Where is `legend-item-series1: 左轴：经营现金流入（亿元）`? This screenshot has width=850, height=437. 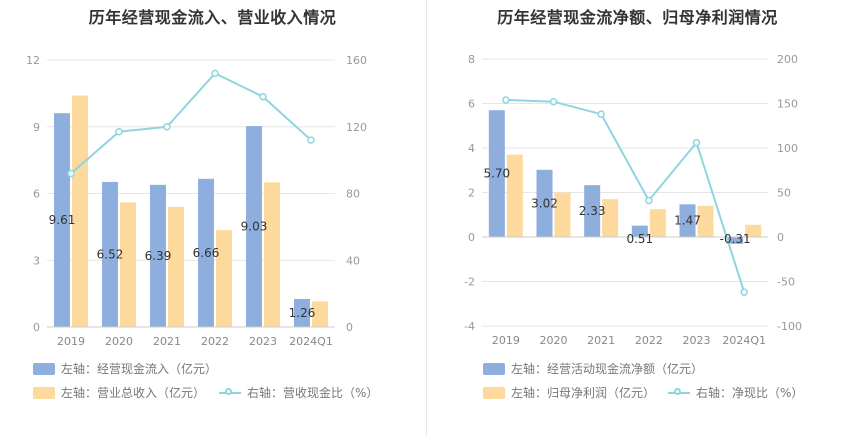
legend-item-series1: 左轴：经营现金流入（亿元） is located at coordinates (125, 368).